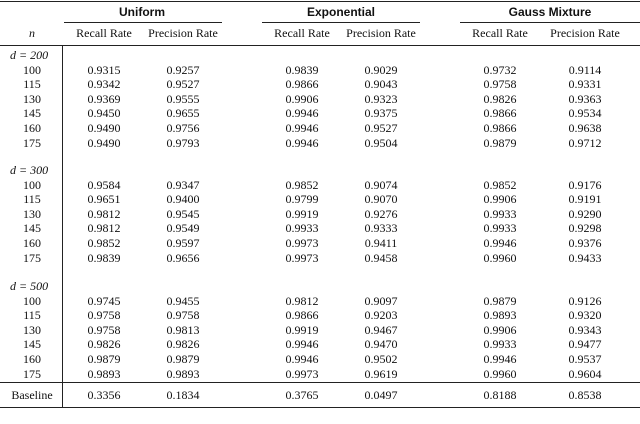 Image resolution: width=640 pixels, height=424 pixels. I want to click on column-rule, so click(62, 226).